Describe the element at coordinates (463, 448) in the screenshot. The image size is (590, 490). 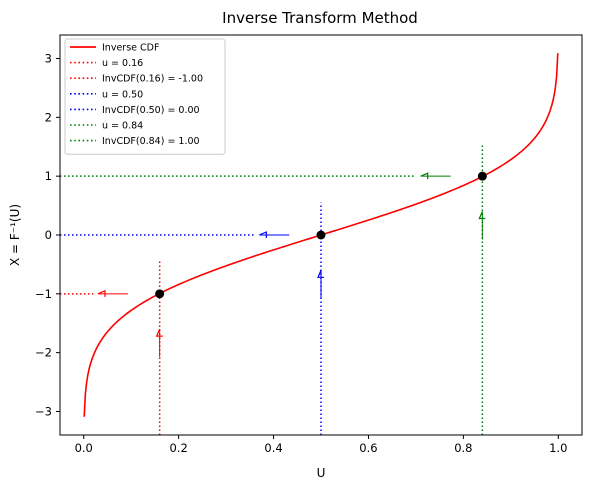
I see `x-tick-label-4: 0.8` at that location.